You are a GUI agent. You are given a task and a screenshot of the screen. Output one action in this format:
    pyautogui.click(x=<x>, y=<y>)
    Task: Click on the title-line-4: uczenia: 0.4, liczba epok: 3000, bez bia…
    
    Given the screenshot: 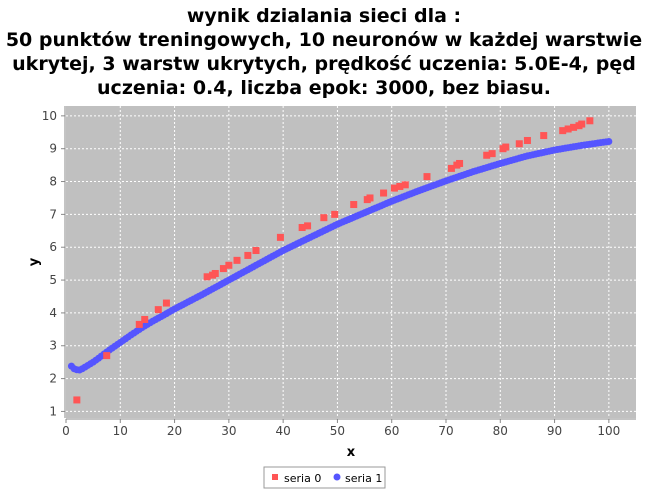 What is the action you would take?
    pyautogui.click(x=324, y=88)
    